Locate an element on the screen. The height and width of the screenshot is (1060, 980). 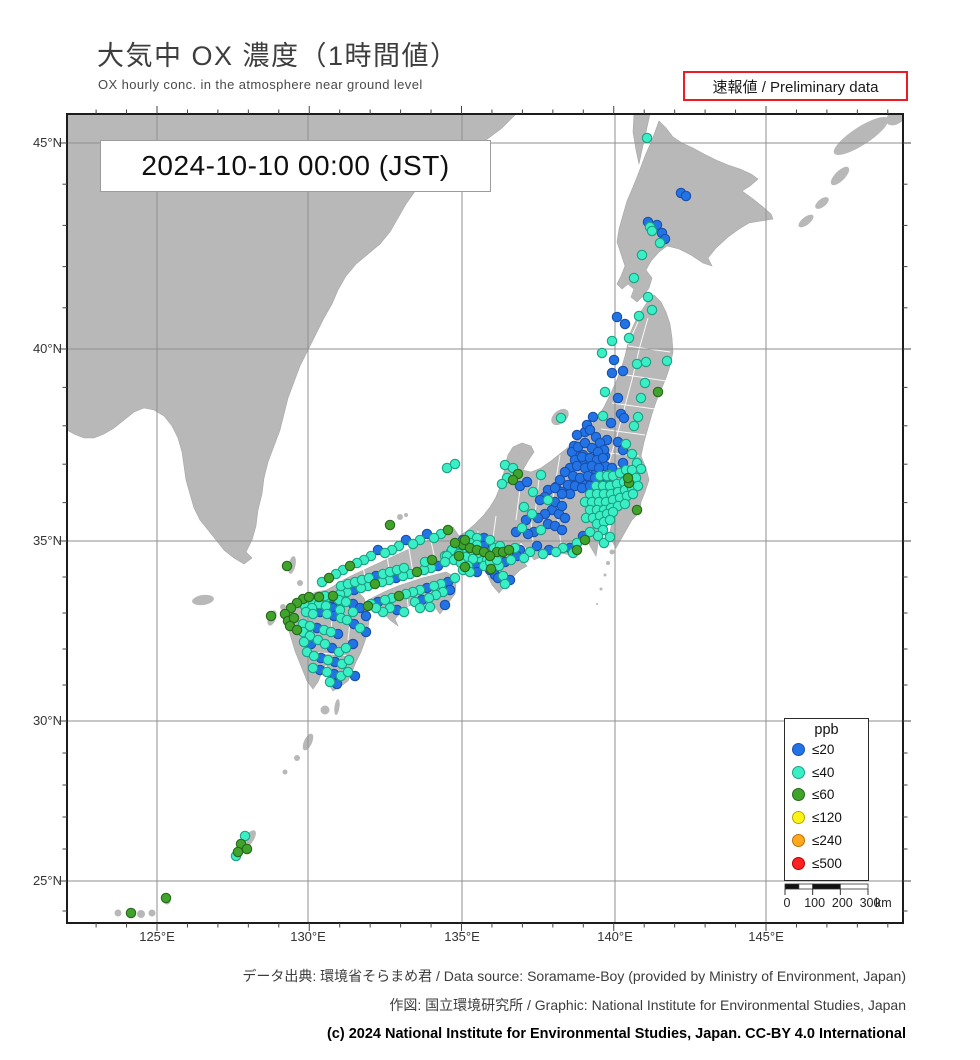
lat-tick-label: 40°N is located at coordinates (47, 348).